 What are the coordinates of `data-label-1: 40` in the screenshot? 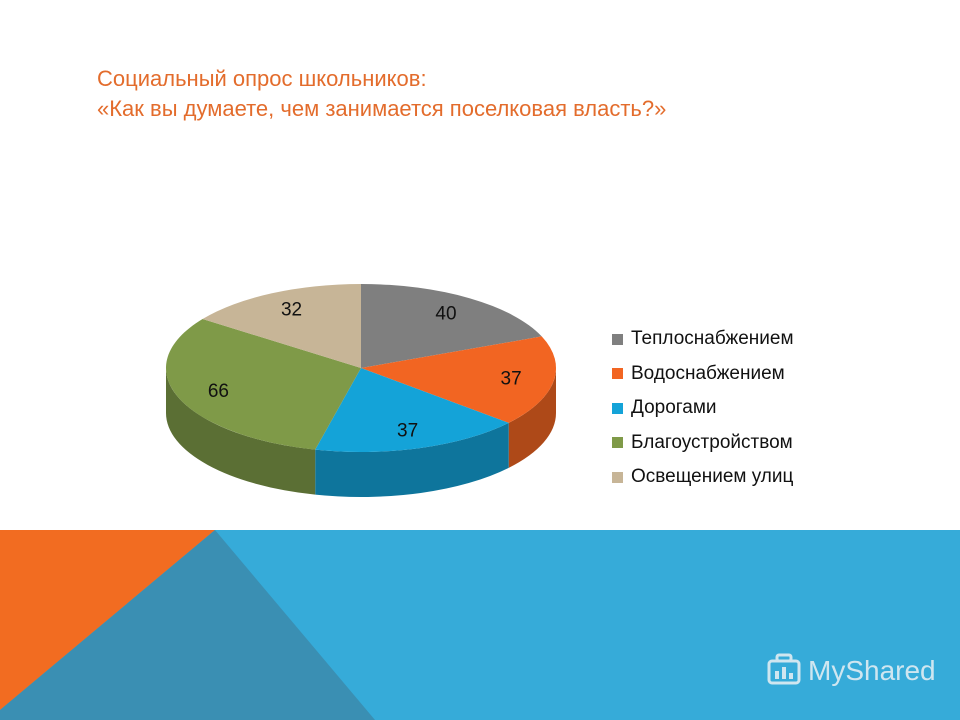 It's located at (445, 314).